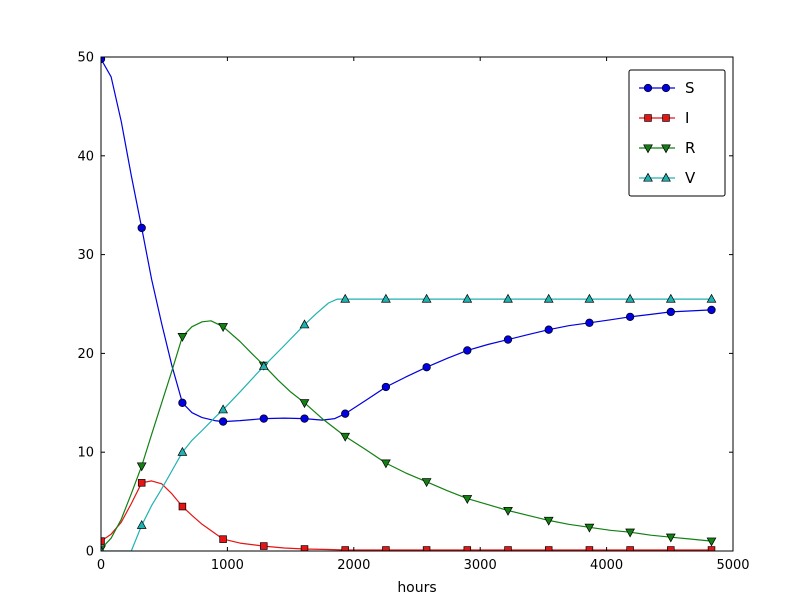 This screenshot has width=812, height=612. Describe the element at coordinates (690, 178) in the screenshot. I see `legend-label: V` at that location.